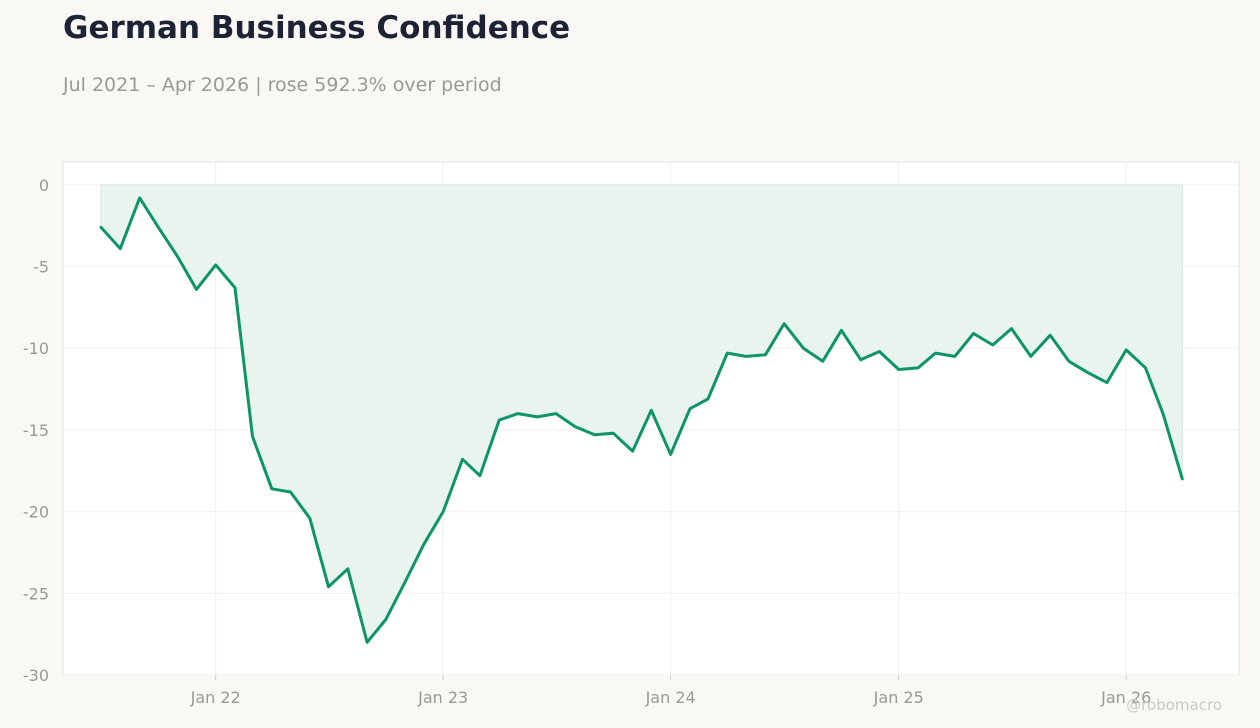 Image resolution: width=1260 pixels, height=728 pixels. I want to click on y-tick-label: -15, so click(36, 430).